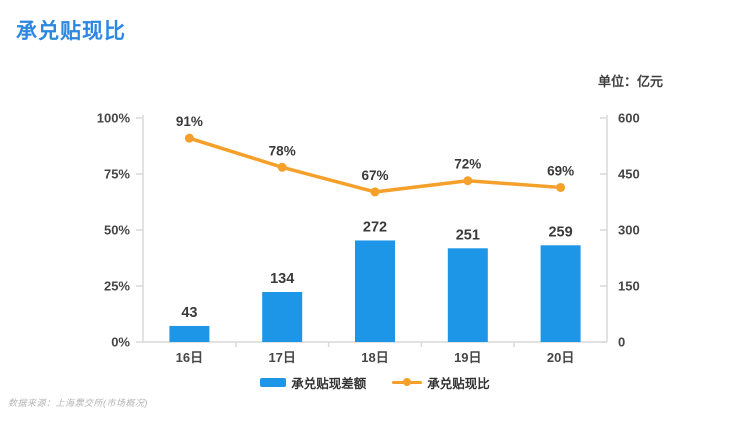  Describe the element at coordinates (468, 235) in the screenshot. I see `bar-value-label: 251` at that location.